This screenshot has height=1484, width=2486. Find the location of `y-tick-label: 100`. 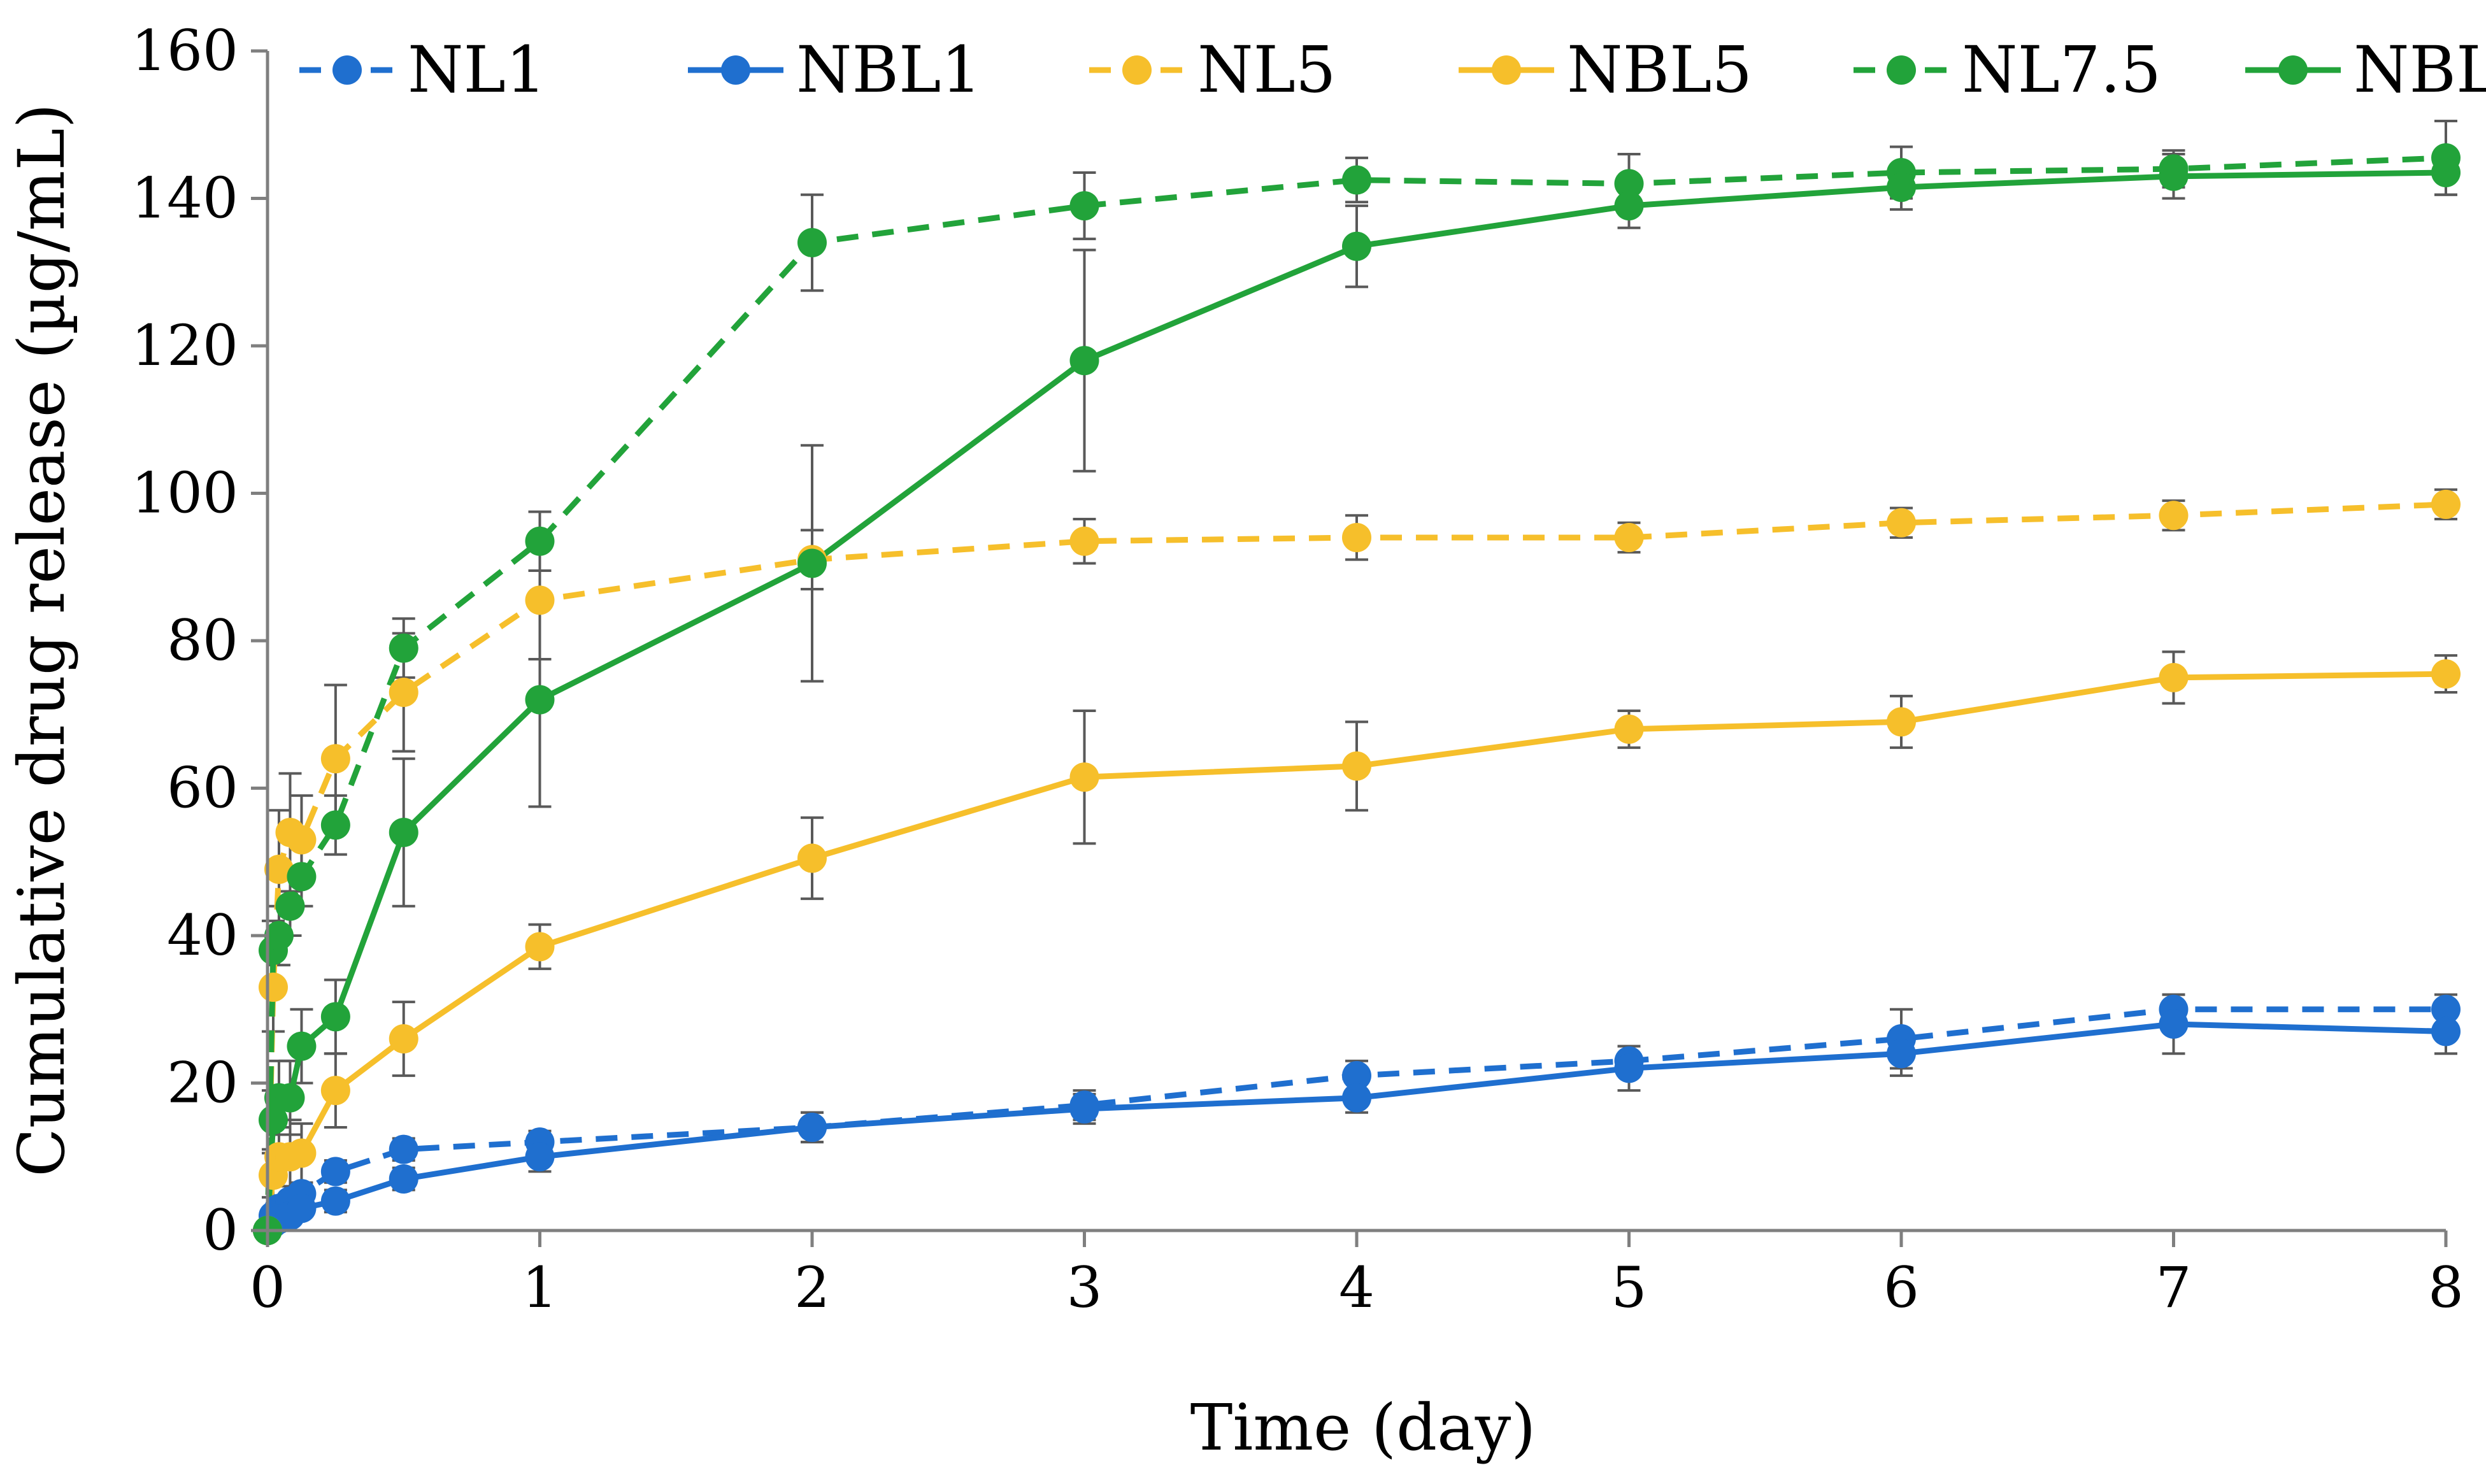

y-tick-label: 100 is located at coordinates (185, 493).